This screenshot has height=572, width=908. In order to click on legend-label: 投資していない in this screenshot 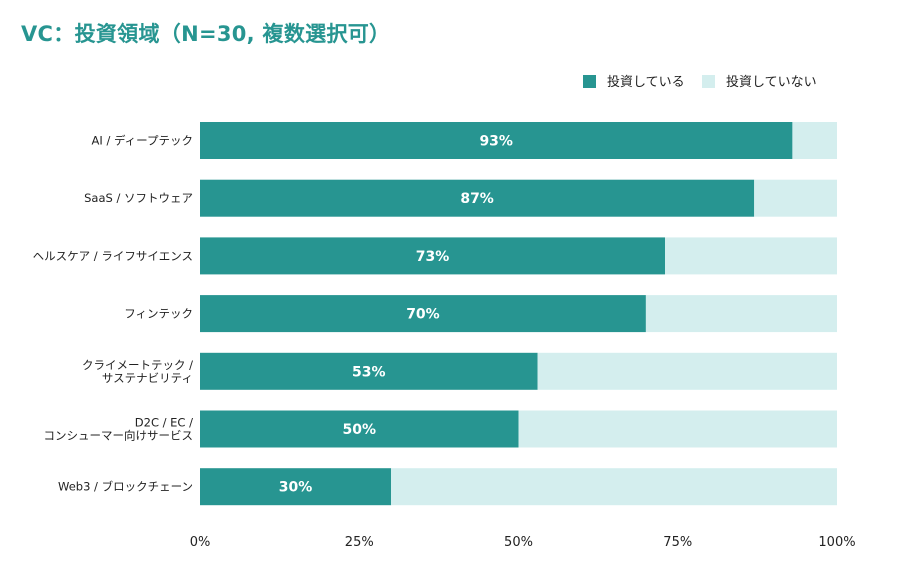, I will do `click(771, 82)`.